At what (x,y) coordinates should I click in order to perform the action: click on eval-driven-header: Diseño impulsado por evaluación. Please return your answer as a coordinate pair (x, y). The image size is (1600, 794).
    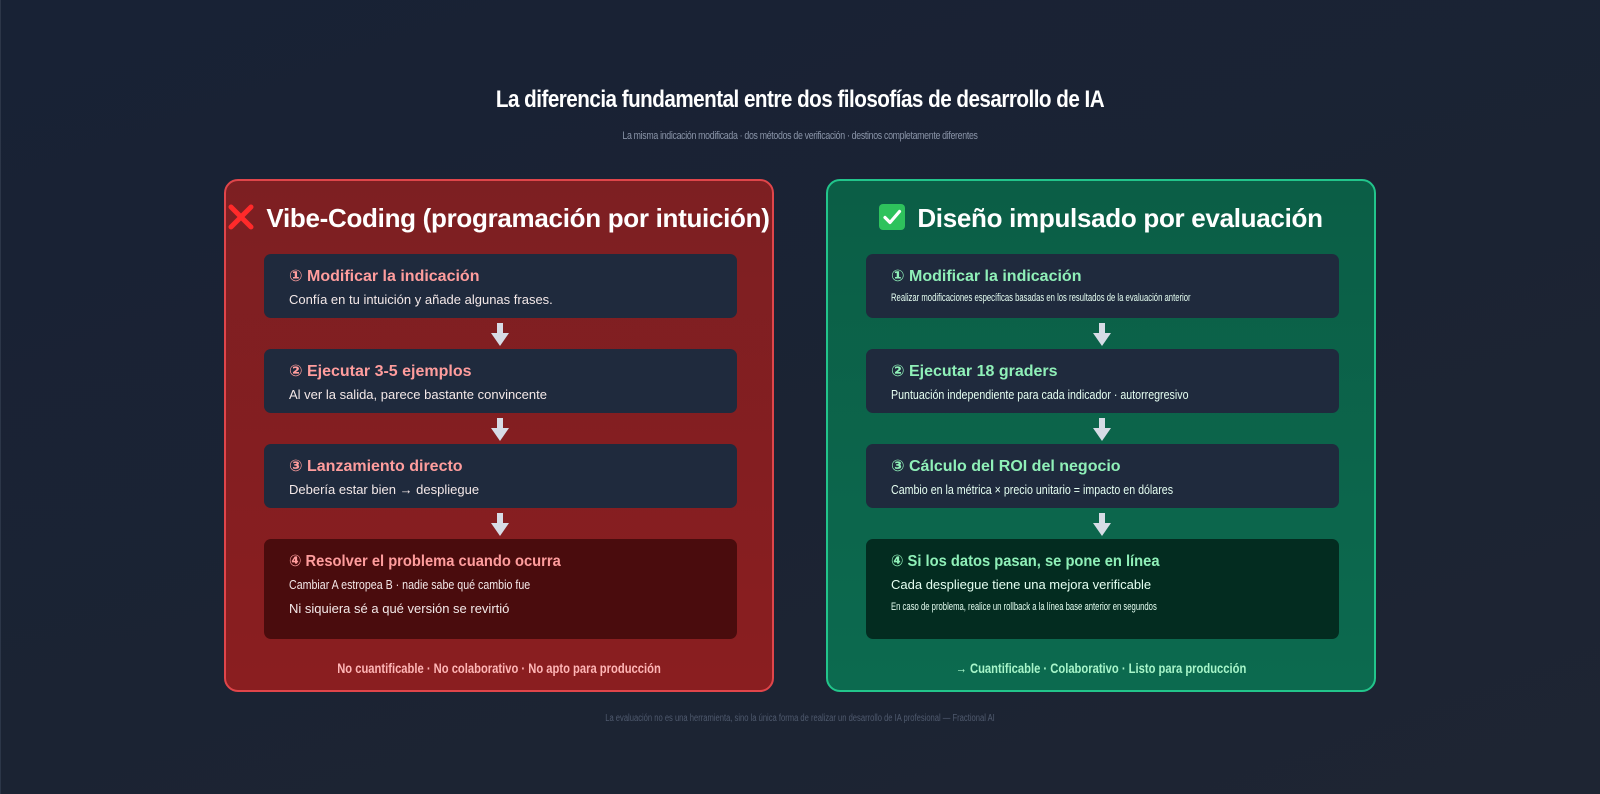
    Looking at the image, I should click on (1101, 218).